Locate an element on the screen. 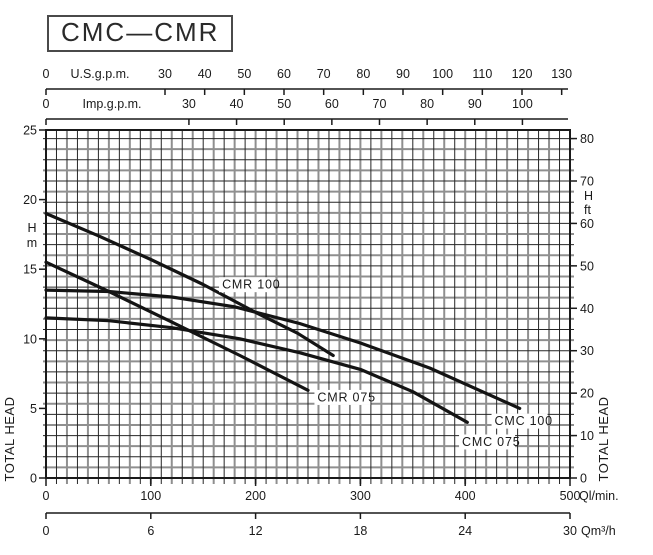 This screenshot has height=555, width=653. tick-label-head-m: 25 is located at coordinates (30, 131).